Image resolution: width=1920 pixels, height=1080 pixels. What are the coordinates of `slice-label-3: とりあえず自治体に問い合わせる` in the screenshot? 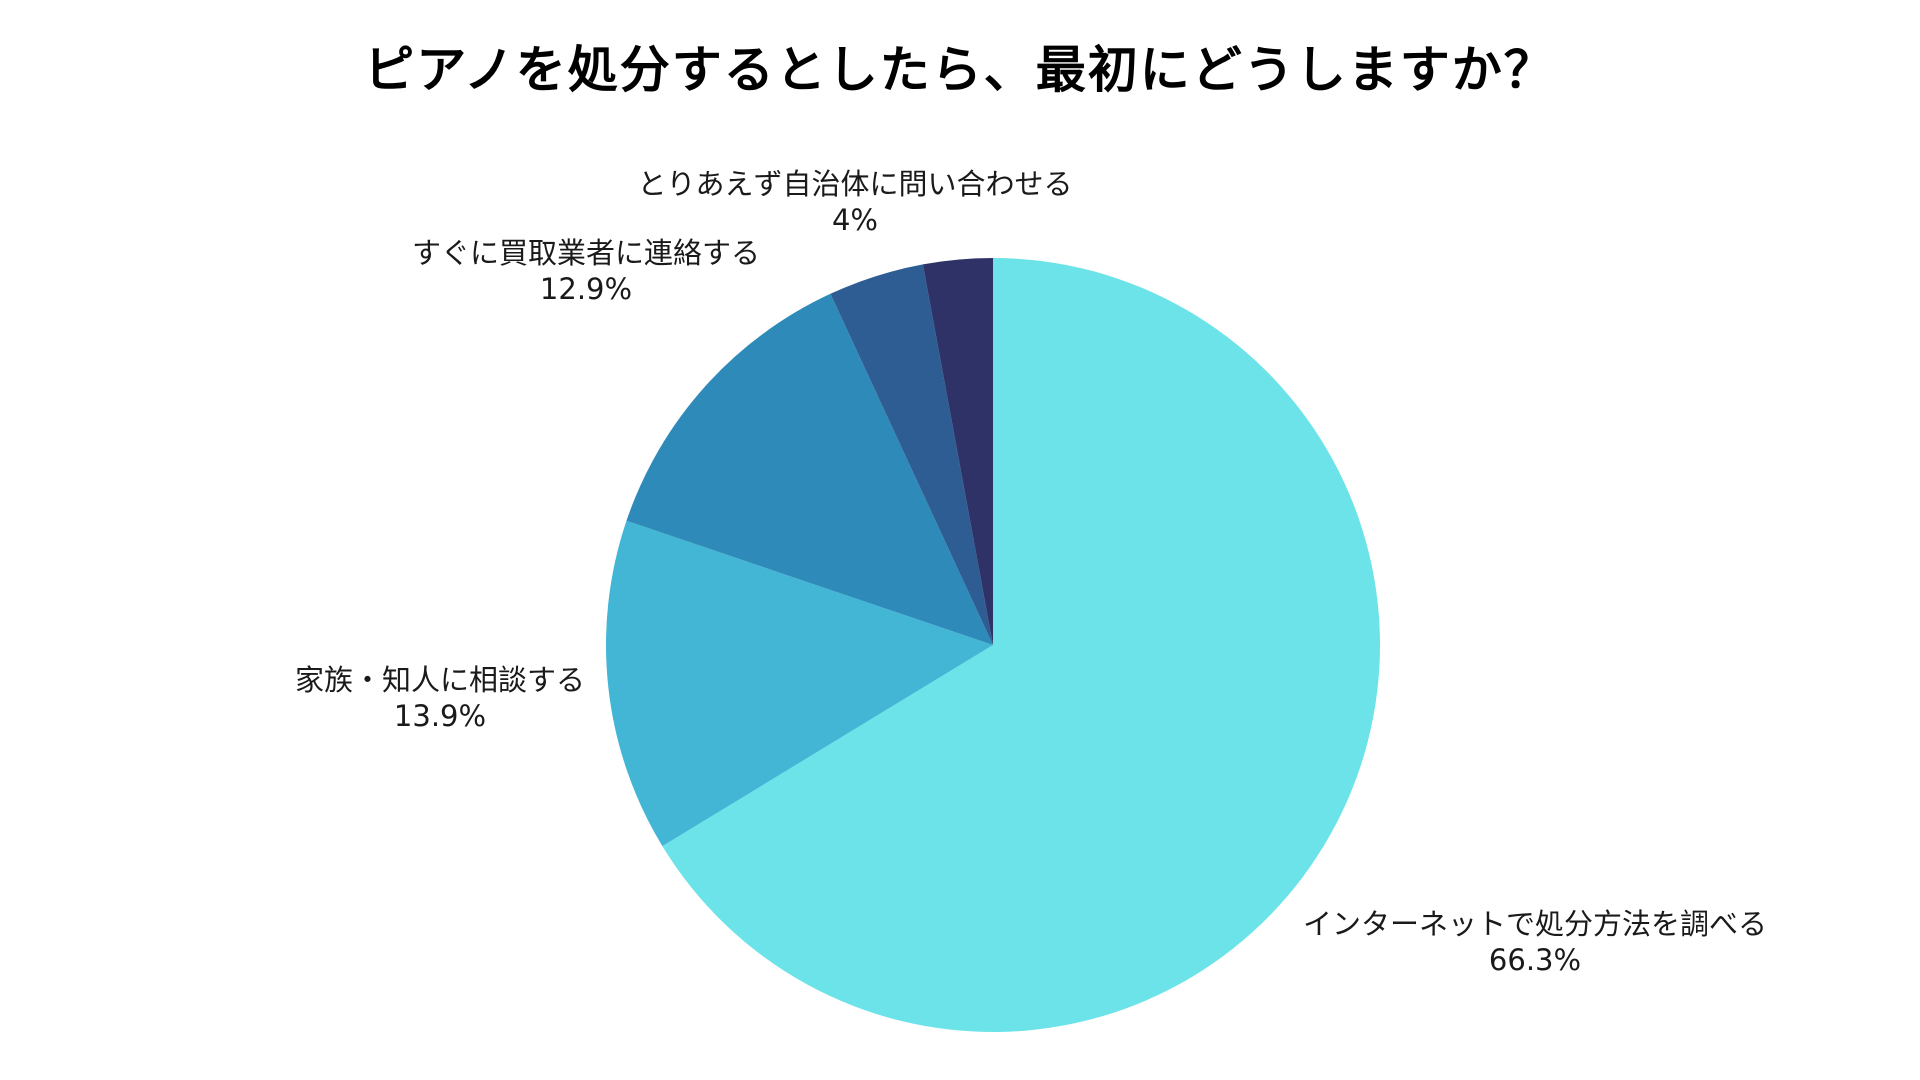 It's located at (854, 184).